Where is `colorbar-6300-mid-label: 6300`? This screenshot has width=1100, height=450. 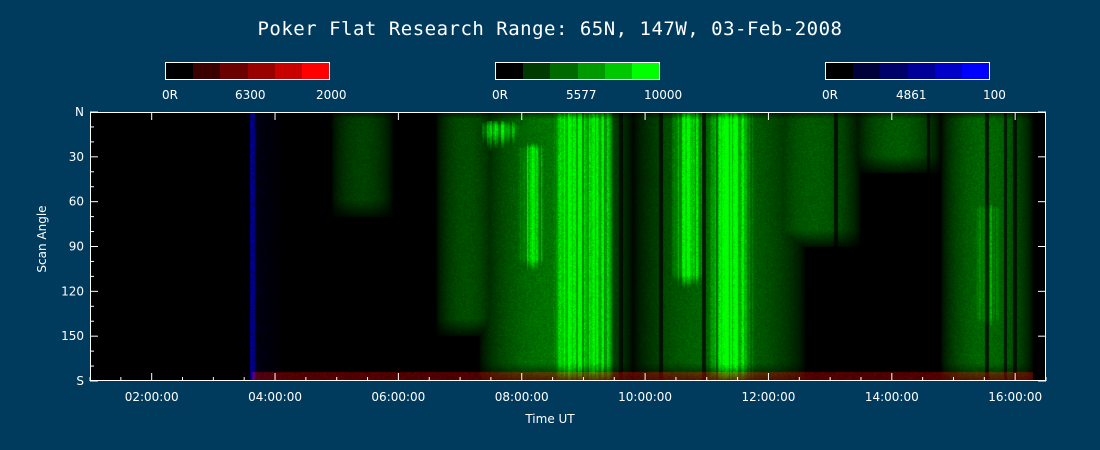 colorbar-6300-mid-label: 6300 is located at coordinates (250, 95).